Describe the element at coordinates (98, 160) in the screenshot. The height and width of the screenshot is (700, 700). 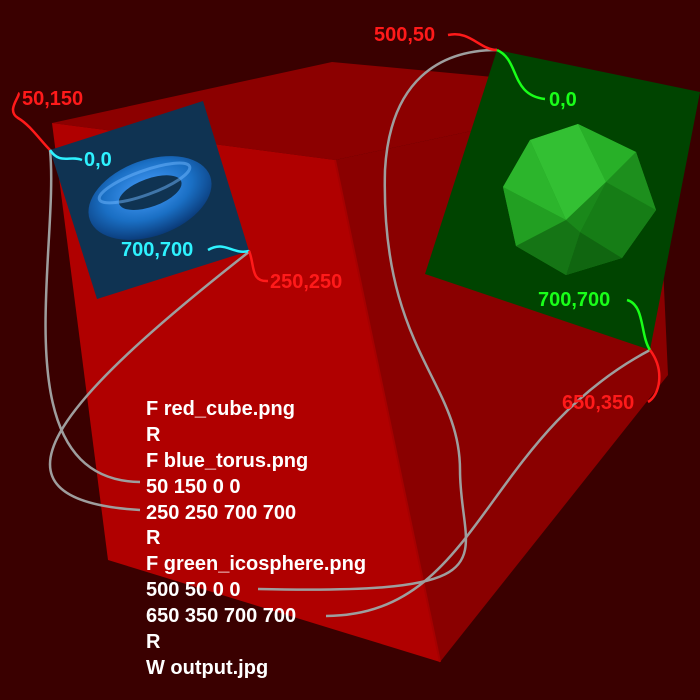
I see `label-torus-src-top-left: 0,0` at that location.